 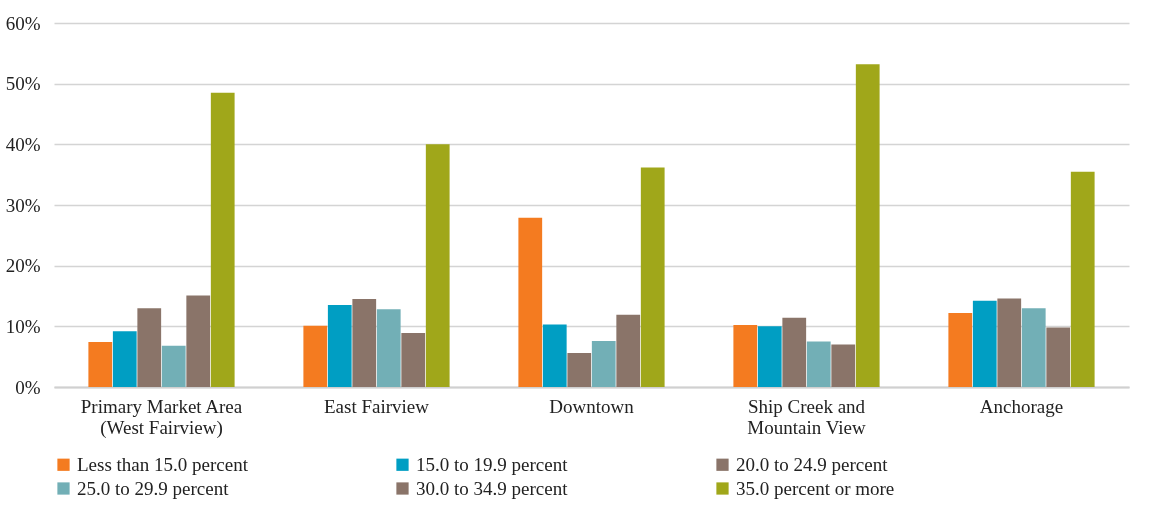 What do you see at coordinates (815, 488) in the screenshot?
I see `legend-label: 35.0 percent or more` at bounding box center [815, 488].